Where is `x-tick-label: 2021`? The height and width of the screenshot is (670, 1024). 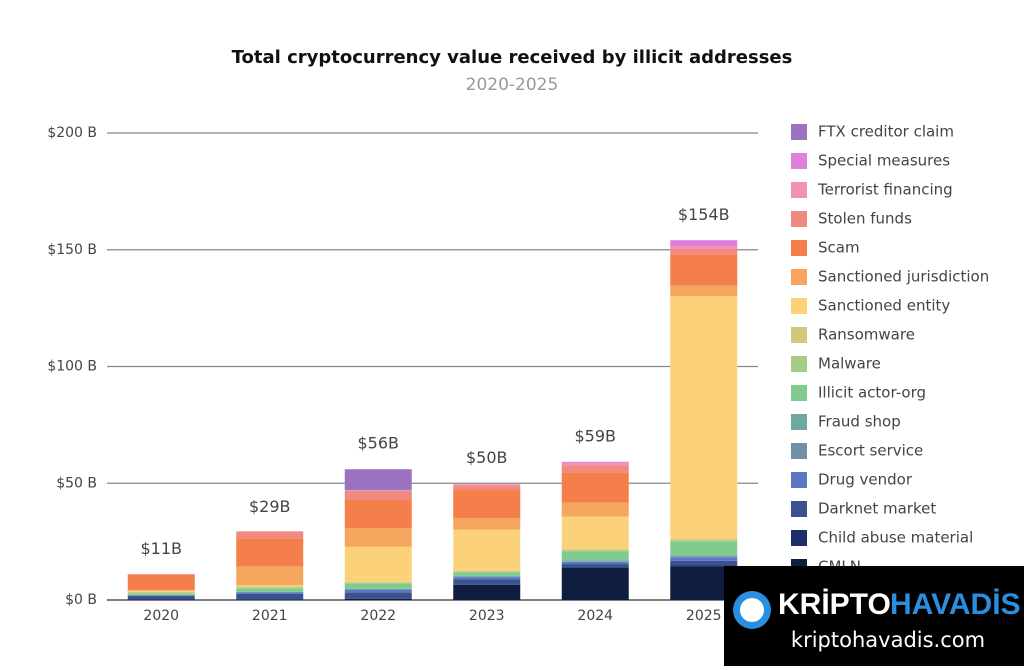 x-tick-label: 2021 is located at coordinates (270, 616).